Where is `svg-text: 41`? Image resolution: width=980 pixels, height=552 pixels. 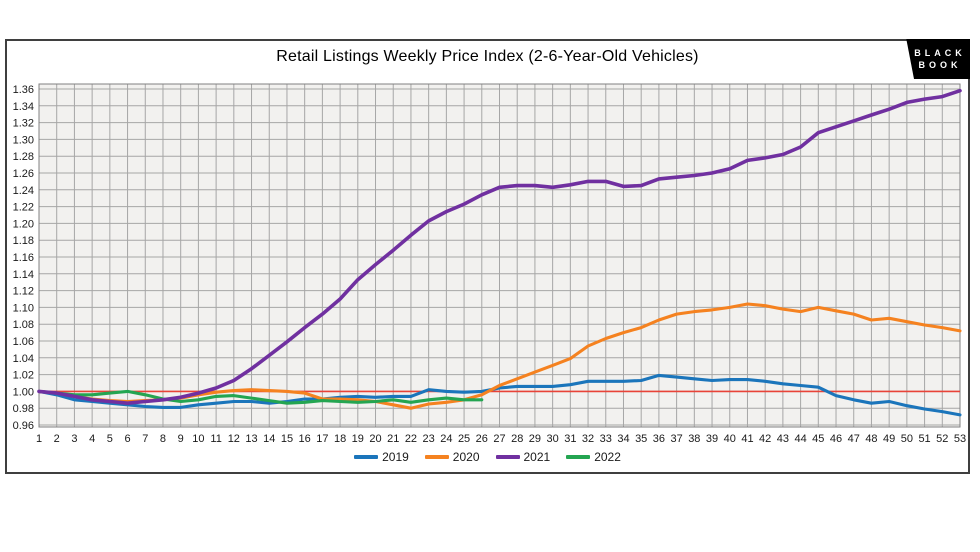 svg-text: 41 is located at coordinates (747, 439).